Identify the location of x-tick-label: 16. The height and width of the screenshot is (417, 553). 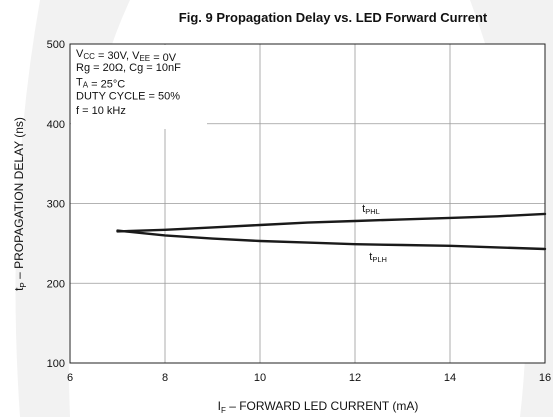
(545, 378).